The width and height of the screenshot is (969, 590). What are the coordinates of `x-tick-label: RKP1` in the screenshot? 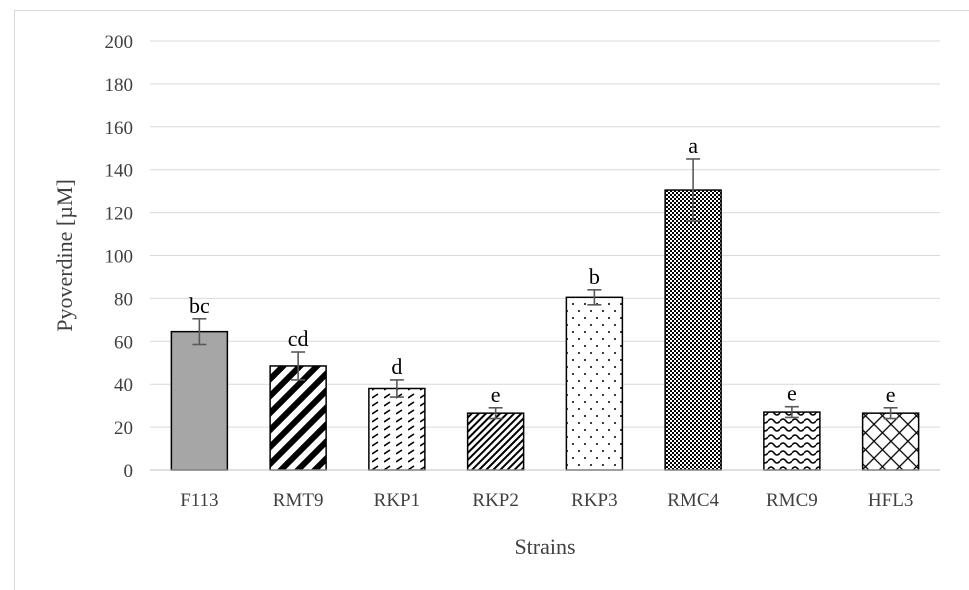 It's located at (397, 500).